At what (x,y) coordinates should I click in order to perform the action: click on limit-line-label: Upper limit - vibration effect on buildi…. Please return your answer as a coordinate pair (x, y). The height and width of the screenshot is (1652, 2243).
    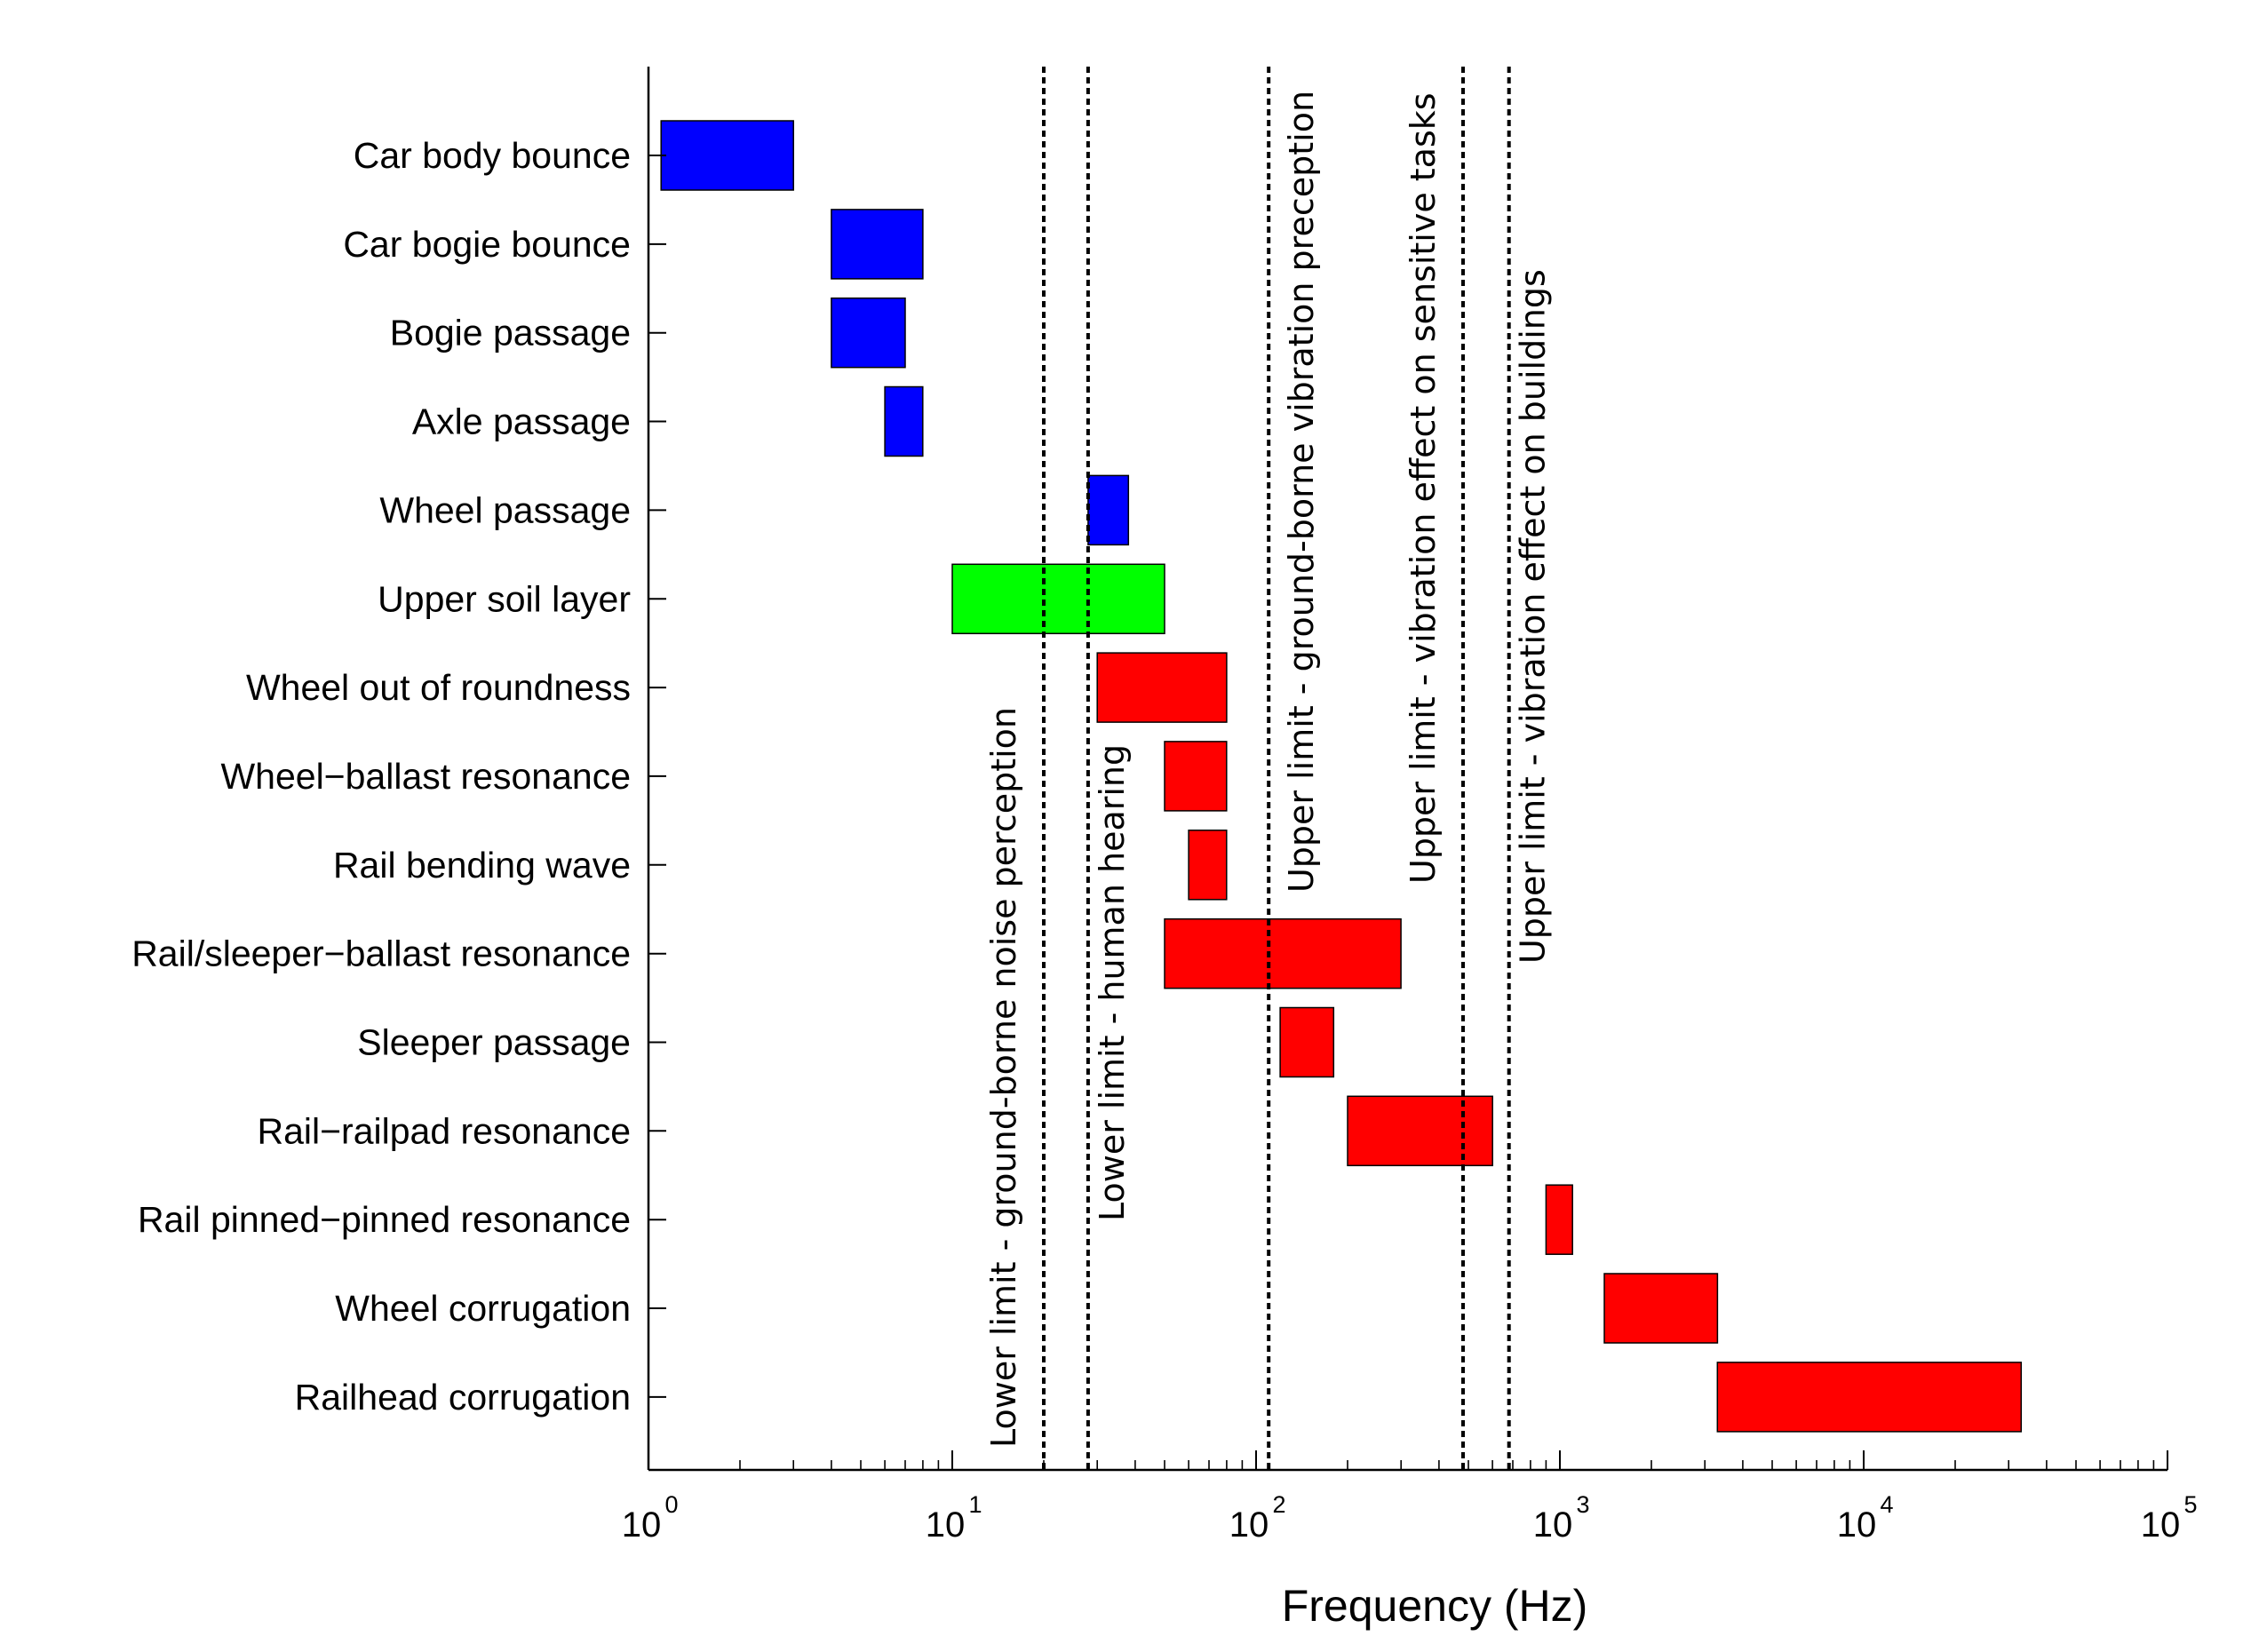
    Looking at the image, I should click on (1533, 616).